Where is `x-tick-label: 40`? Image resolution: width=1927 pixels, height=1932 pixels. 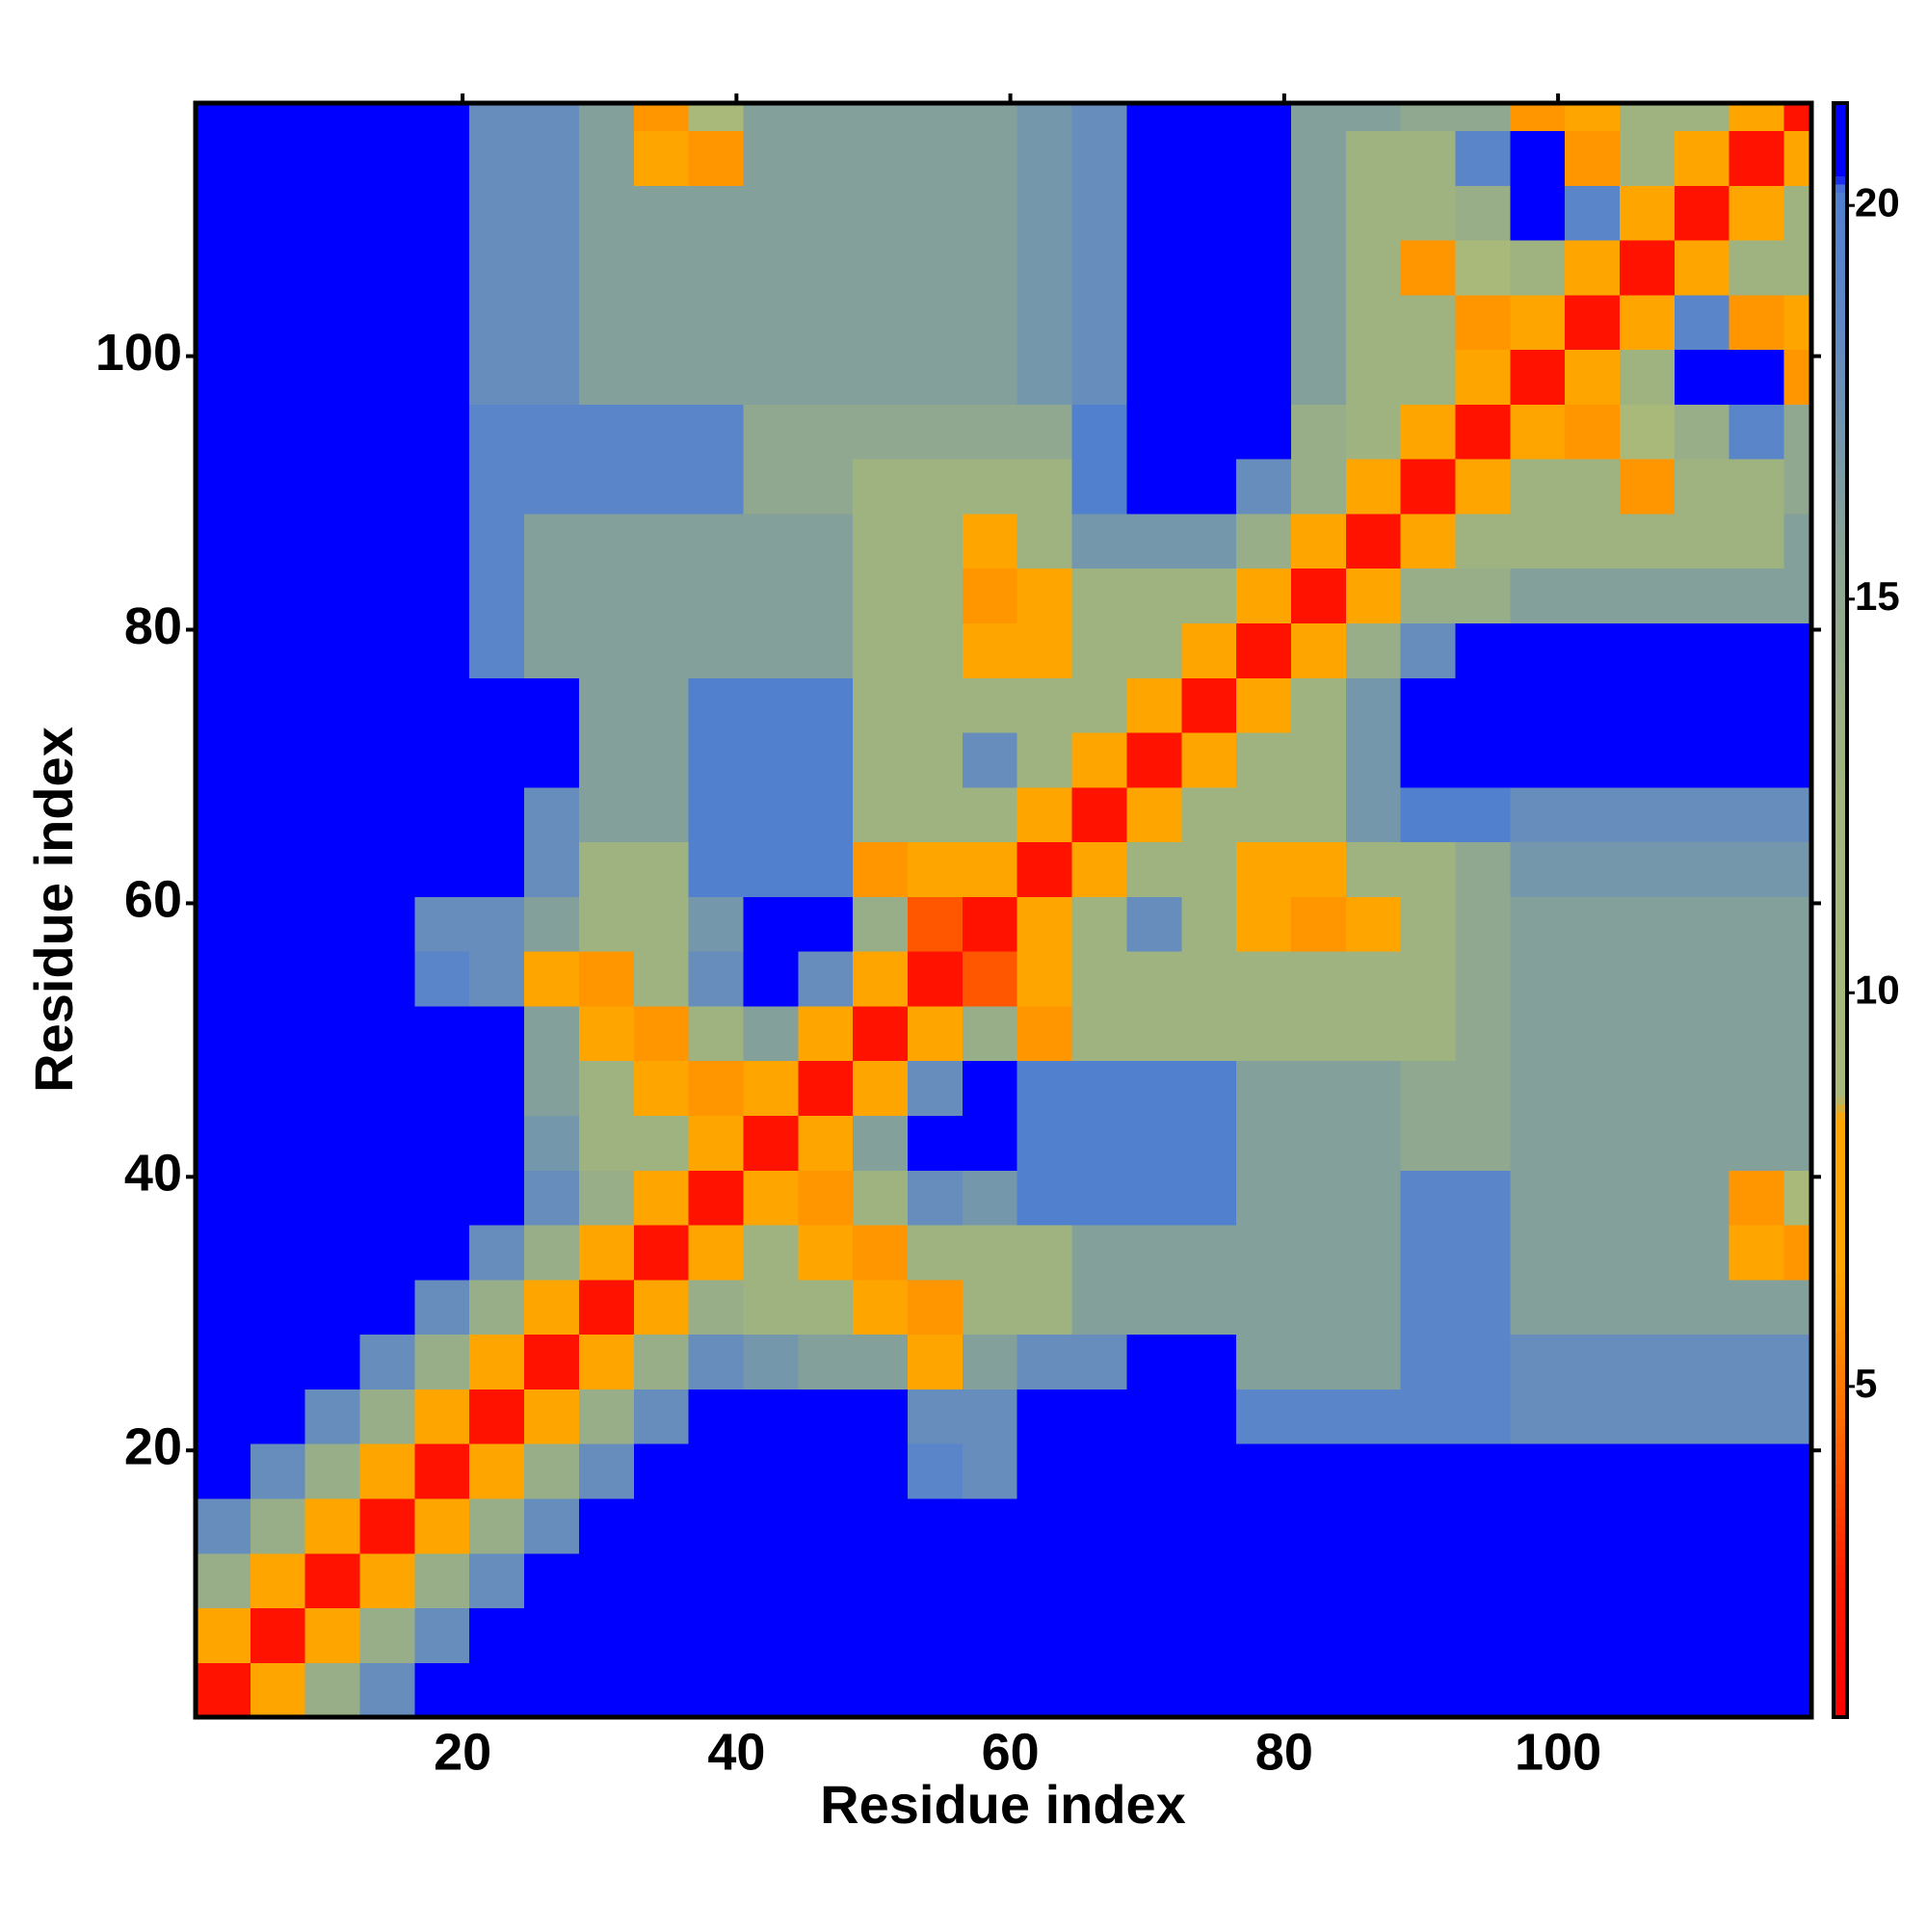 x-tick-label: 40 is located at coordinates (736, 1752).